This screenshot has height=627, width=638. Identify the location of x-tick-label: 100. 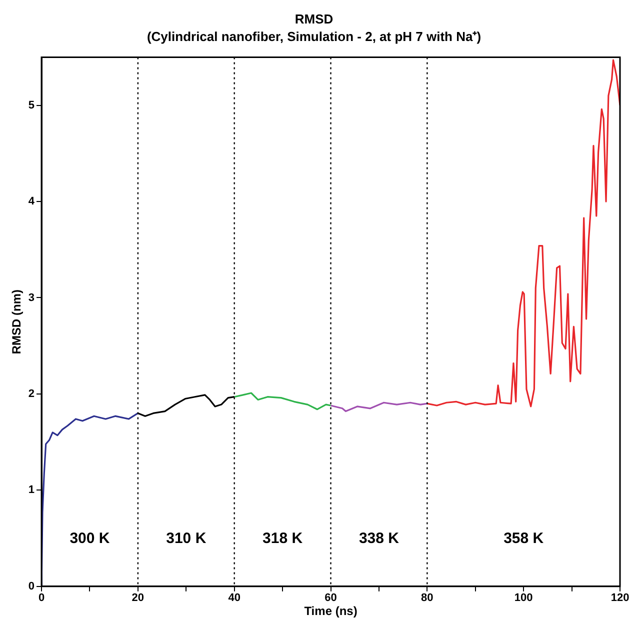
(523, 598).